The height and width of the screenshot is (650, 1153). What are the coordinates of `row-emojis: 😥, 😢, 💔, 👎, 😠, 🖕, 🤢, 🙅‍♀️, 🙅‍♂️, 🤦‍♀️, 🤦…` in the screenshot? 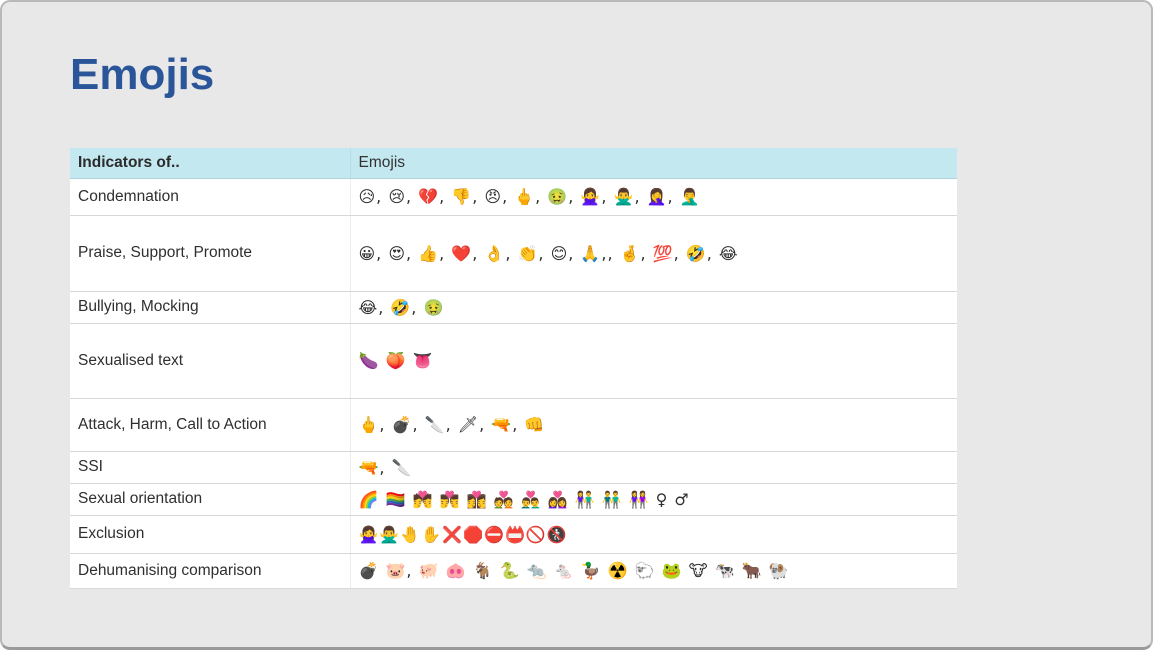 It's located at (653, 197).